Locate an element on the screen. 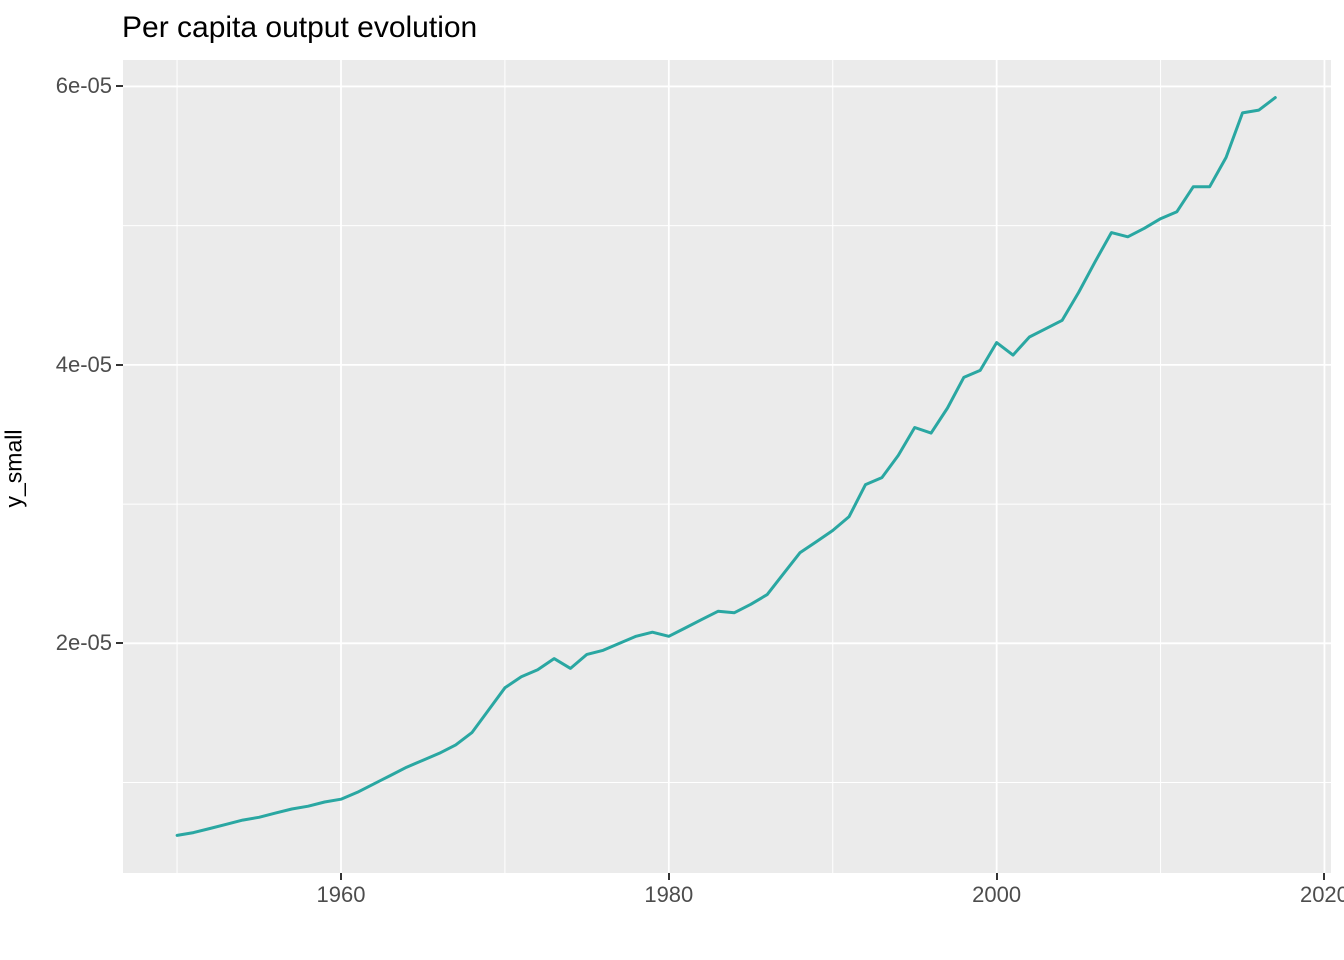 This screenshot has width=1344, height=960. x-tick-label: 1960 is located at coordinates (341, 894).